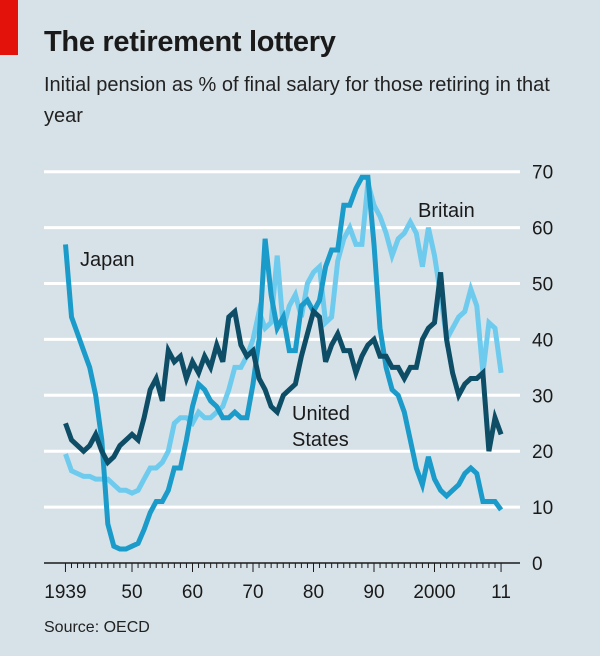  Describe the element at coordinates (434, 592) in the screenshot. I see `x-tick-label-2000: 2000` at that location.